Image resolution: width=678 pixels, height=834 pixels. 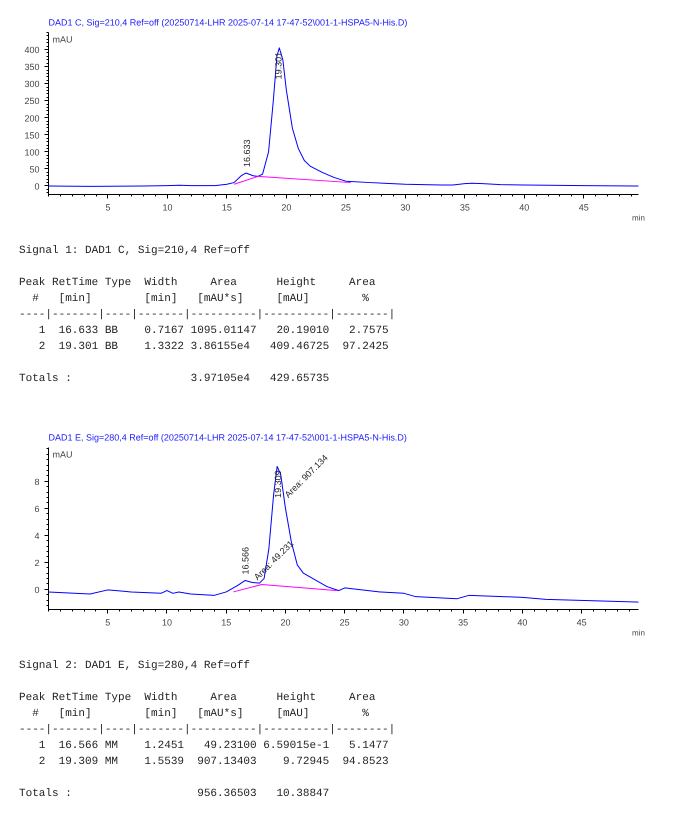 I want to click on y-tick-label: 50, so click(x=34, y=169).